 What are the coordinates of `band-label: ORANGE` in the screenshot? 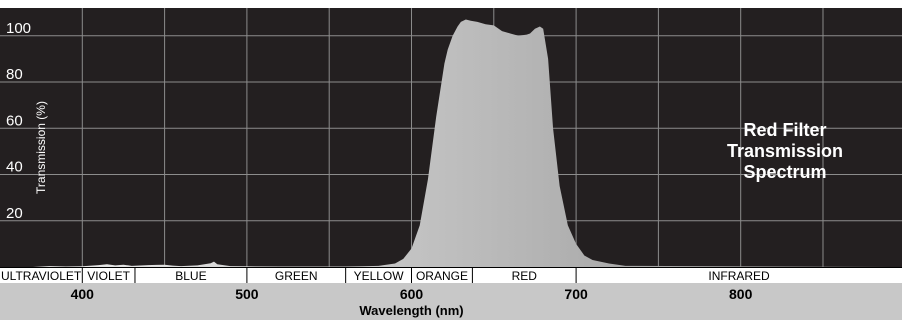 It's located at (442, 276).